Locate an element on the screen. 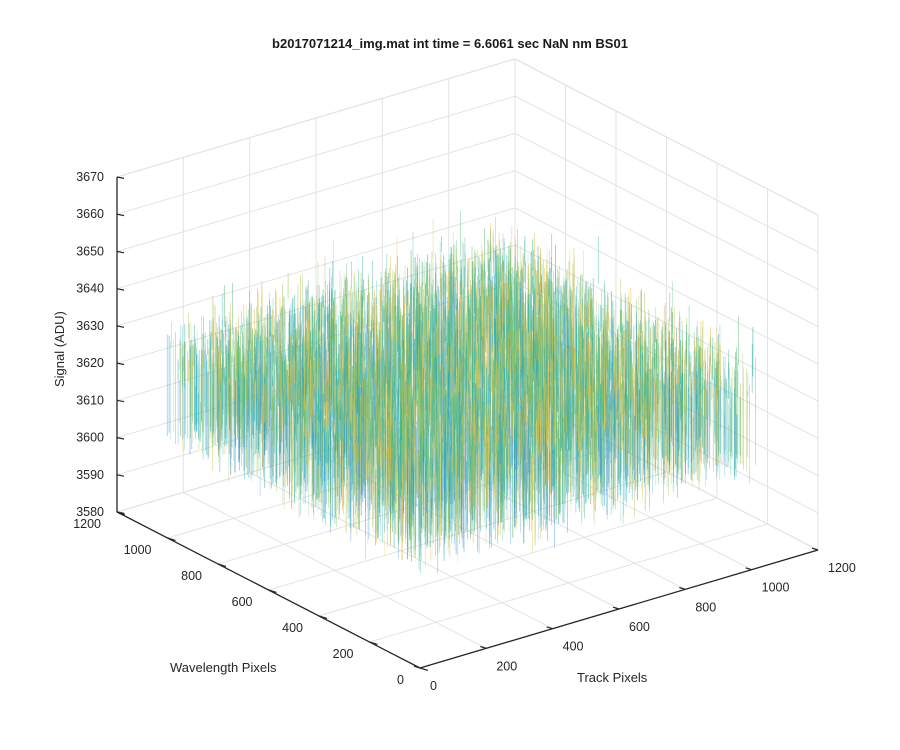  x-axis-label: Track Pixels is located at coordinates (612, 677).